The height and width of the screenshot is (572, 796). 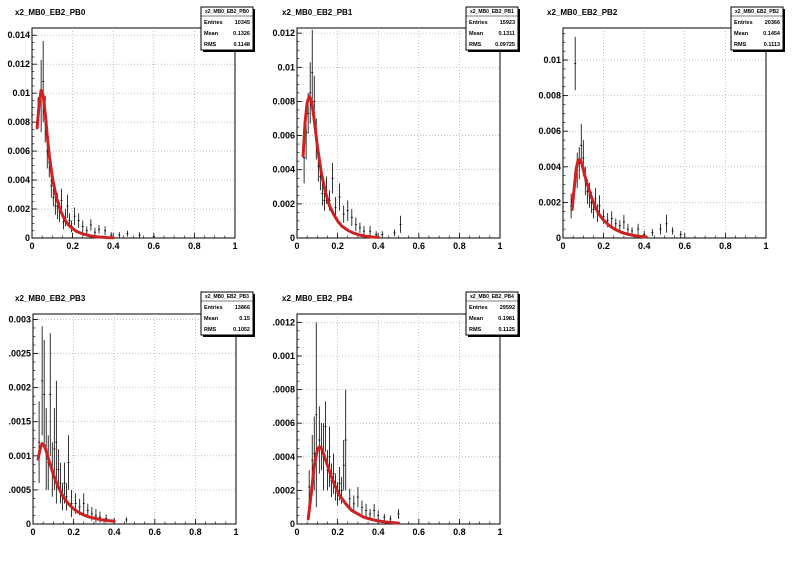 What do you see at coordinates (506, 330) in the screenshot?
I see `stats-value: 0.1125` at bounding box center [506, 330].